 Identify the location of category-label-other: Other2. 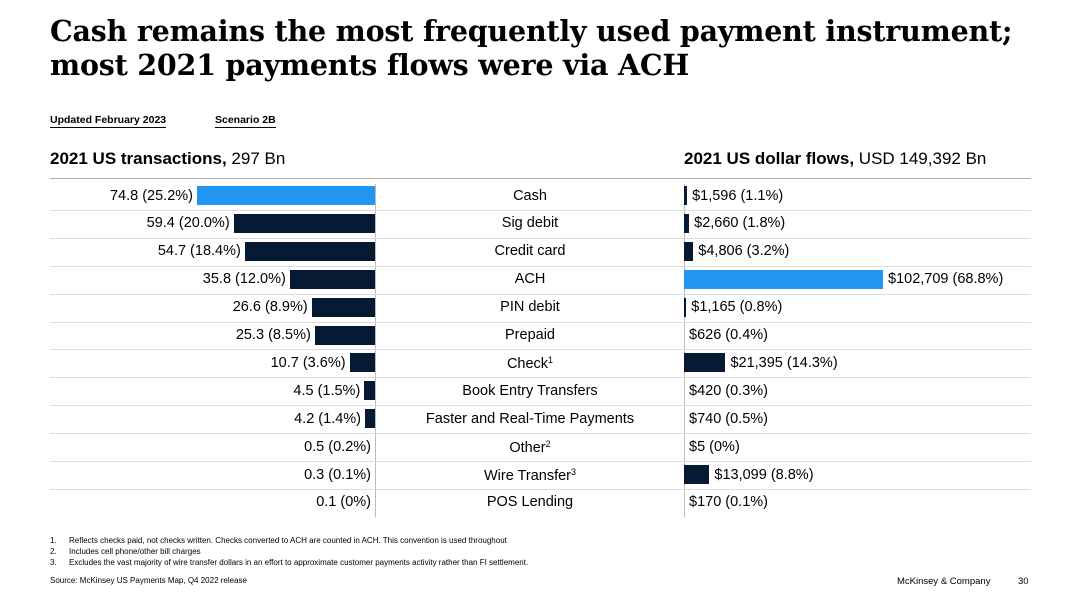
(530, 447).